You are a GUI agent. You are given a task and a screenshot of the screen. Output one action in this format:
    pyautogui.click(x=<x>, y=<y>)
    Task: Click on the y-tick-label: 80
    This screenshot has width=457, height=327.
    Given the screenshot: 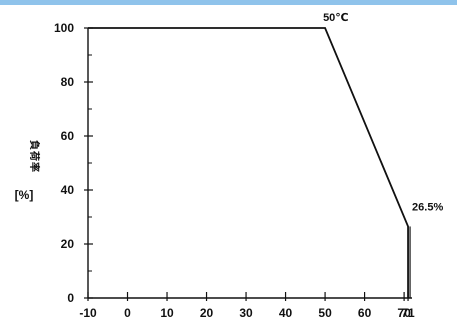 What is the action you would take?
    pyautogui.click(x=68, y=82)
    